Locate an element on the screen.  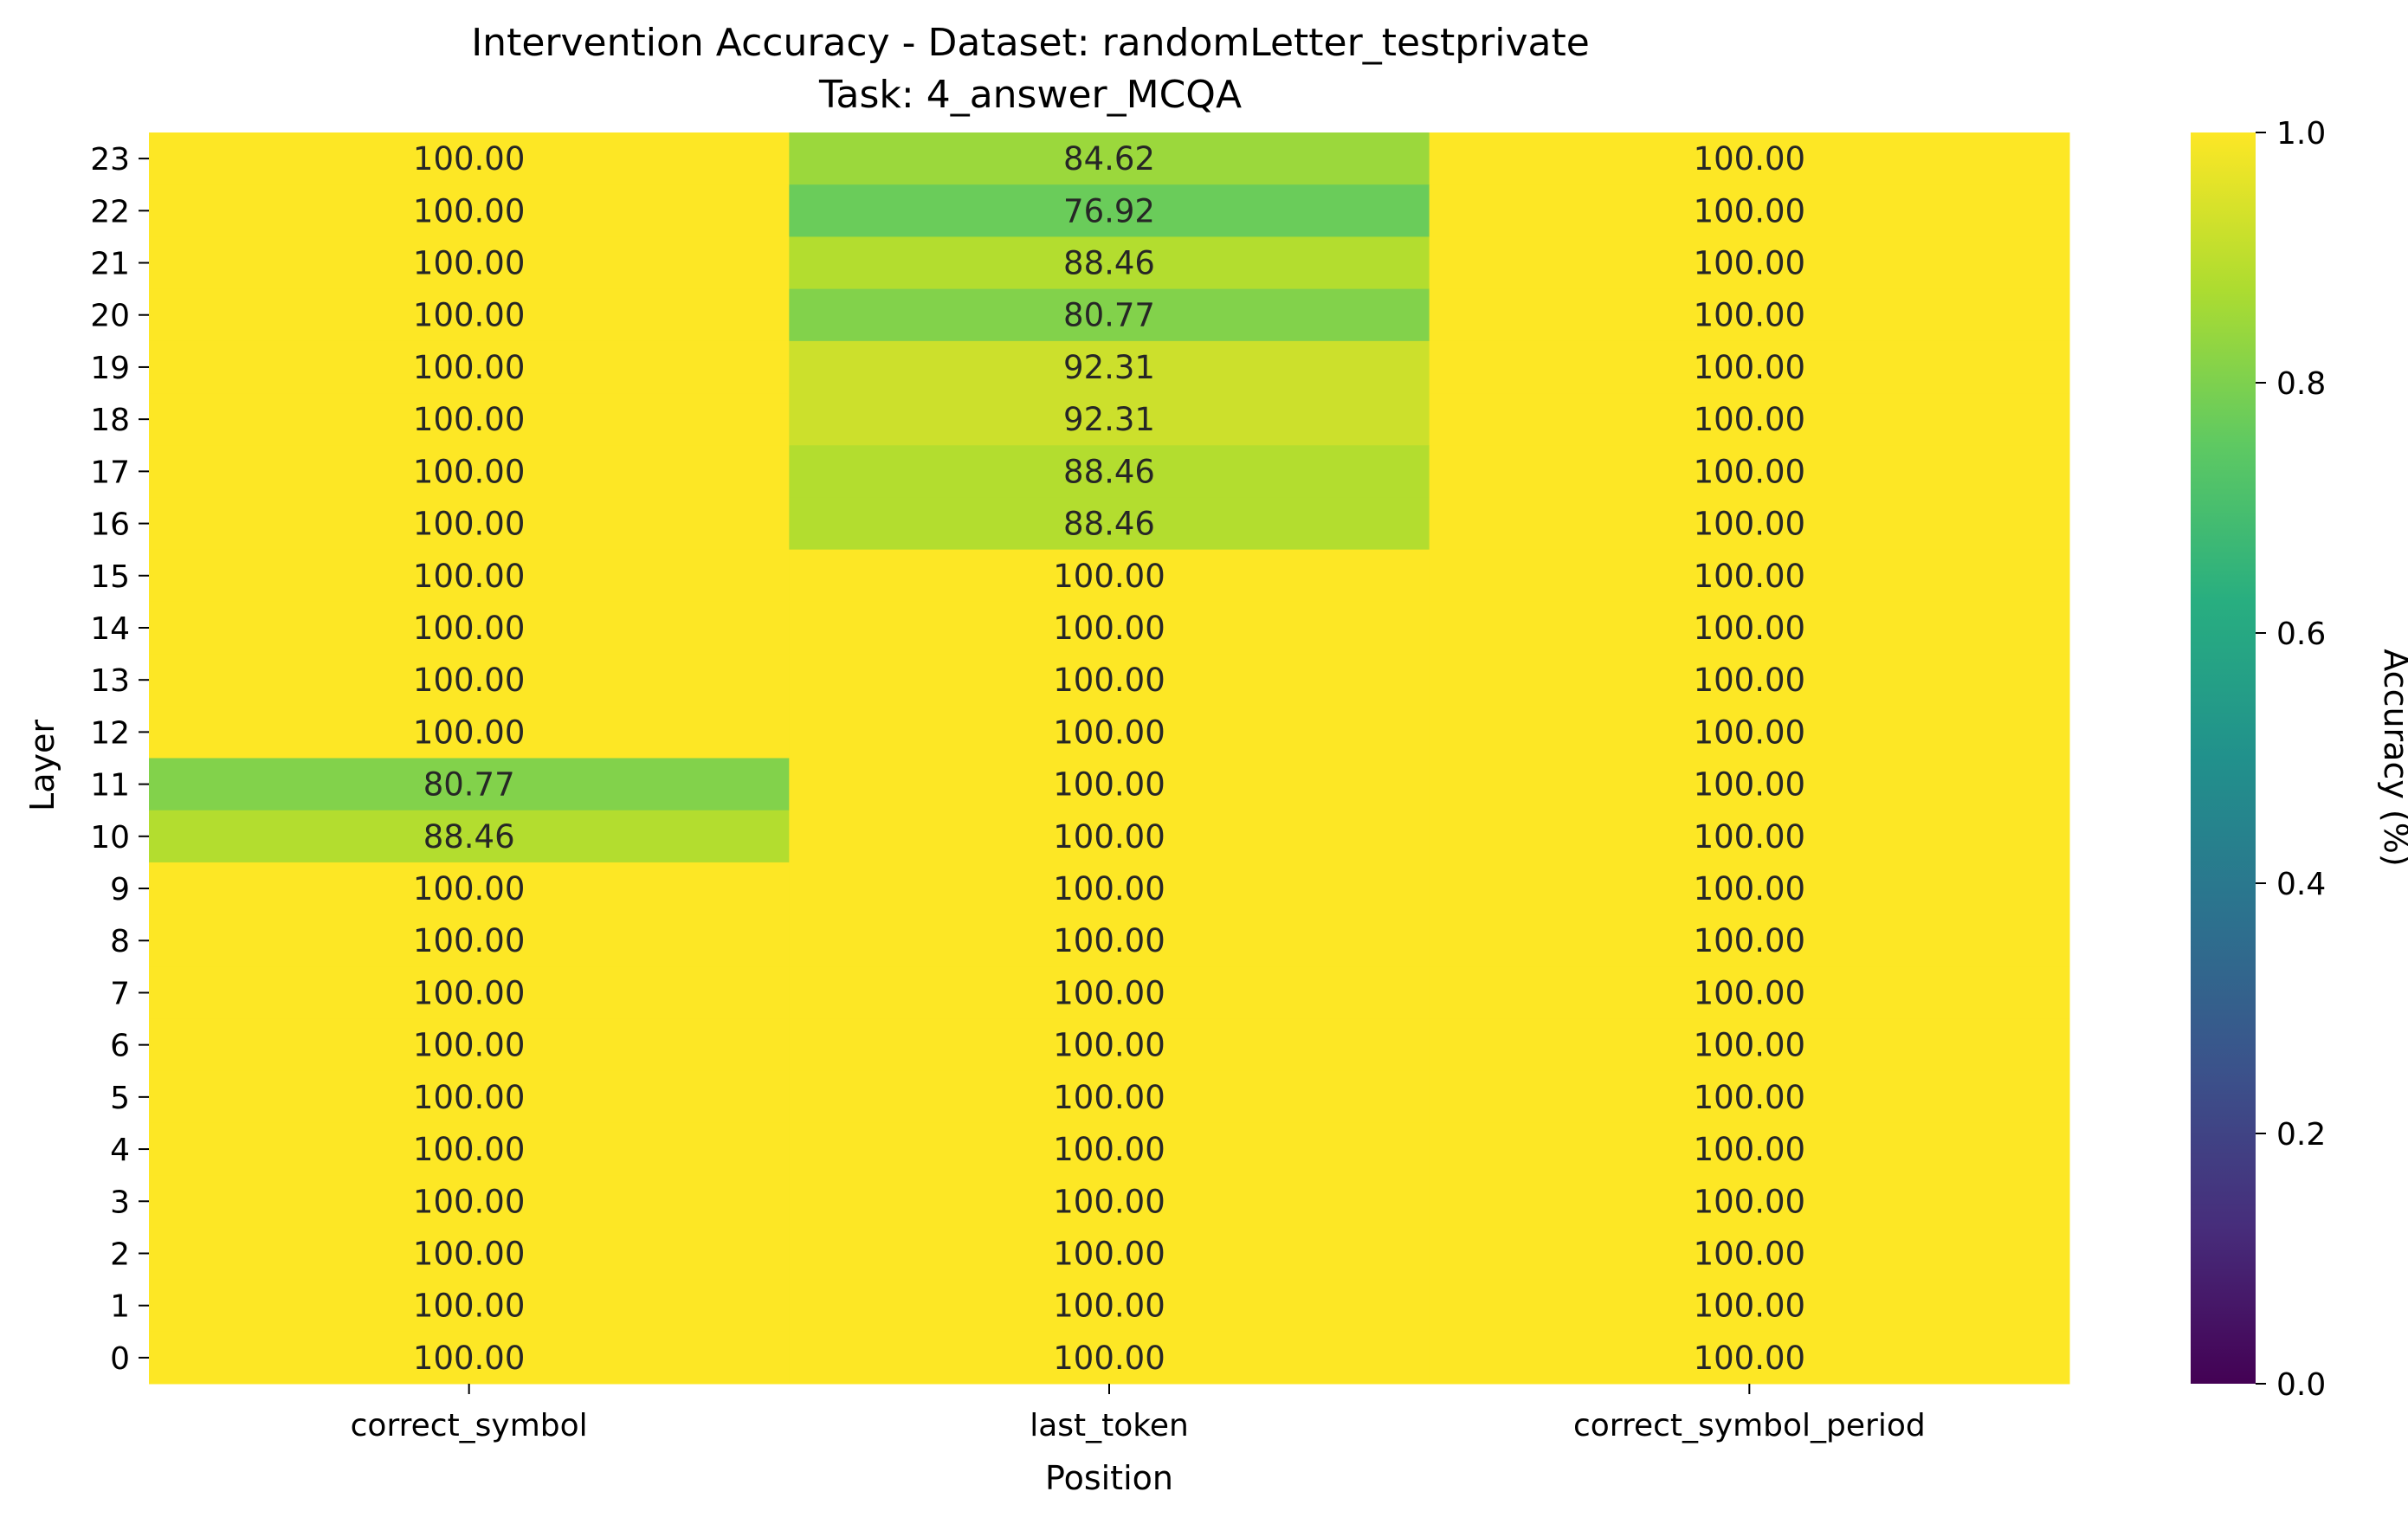
colorbar-tick-label: 0.8 is located at coordinates (2301, 384).